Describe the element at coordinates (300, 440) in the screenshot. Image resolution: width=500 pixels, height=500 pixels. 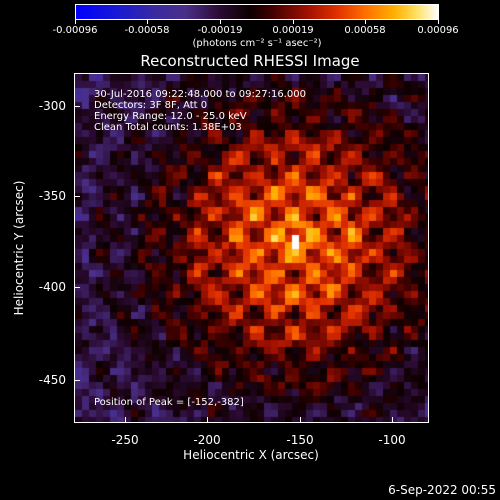
I see `x-tick-label: -150` at that location.